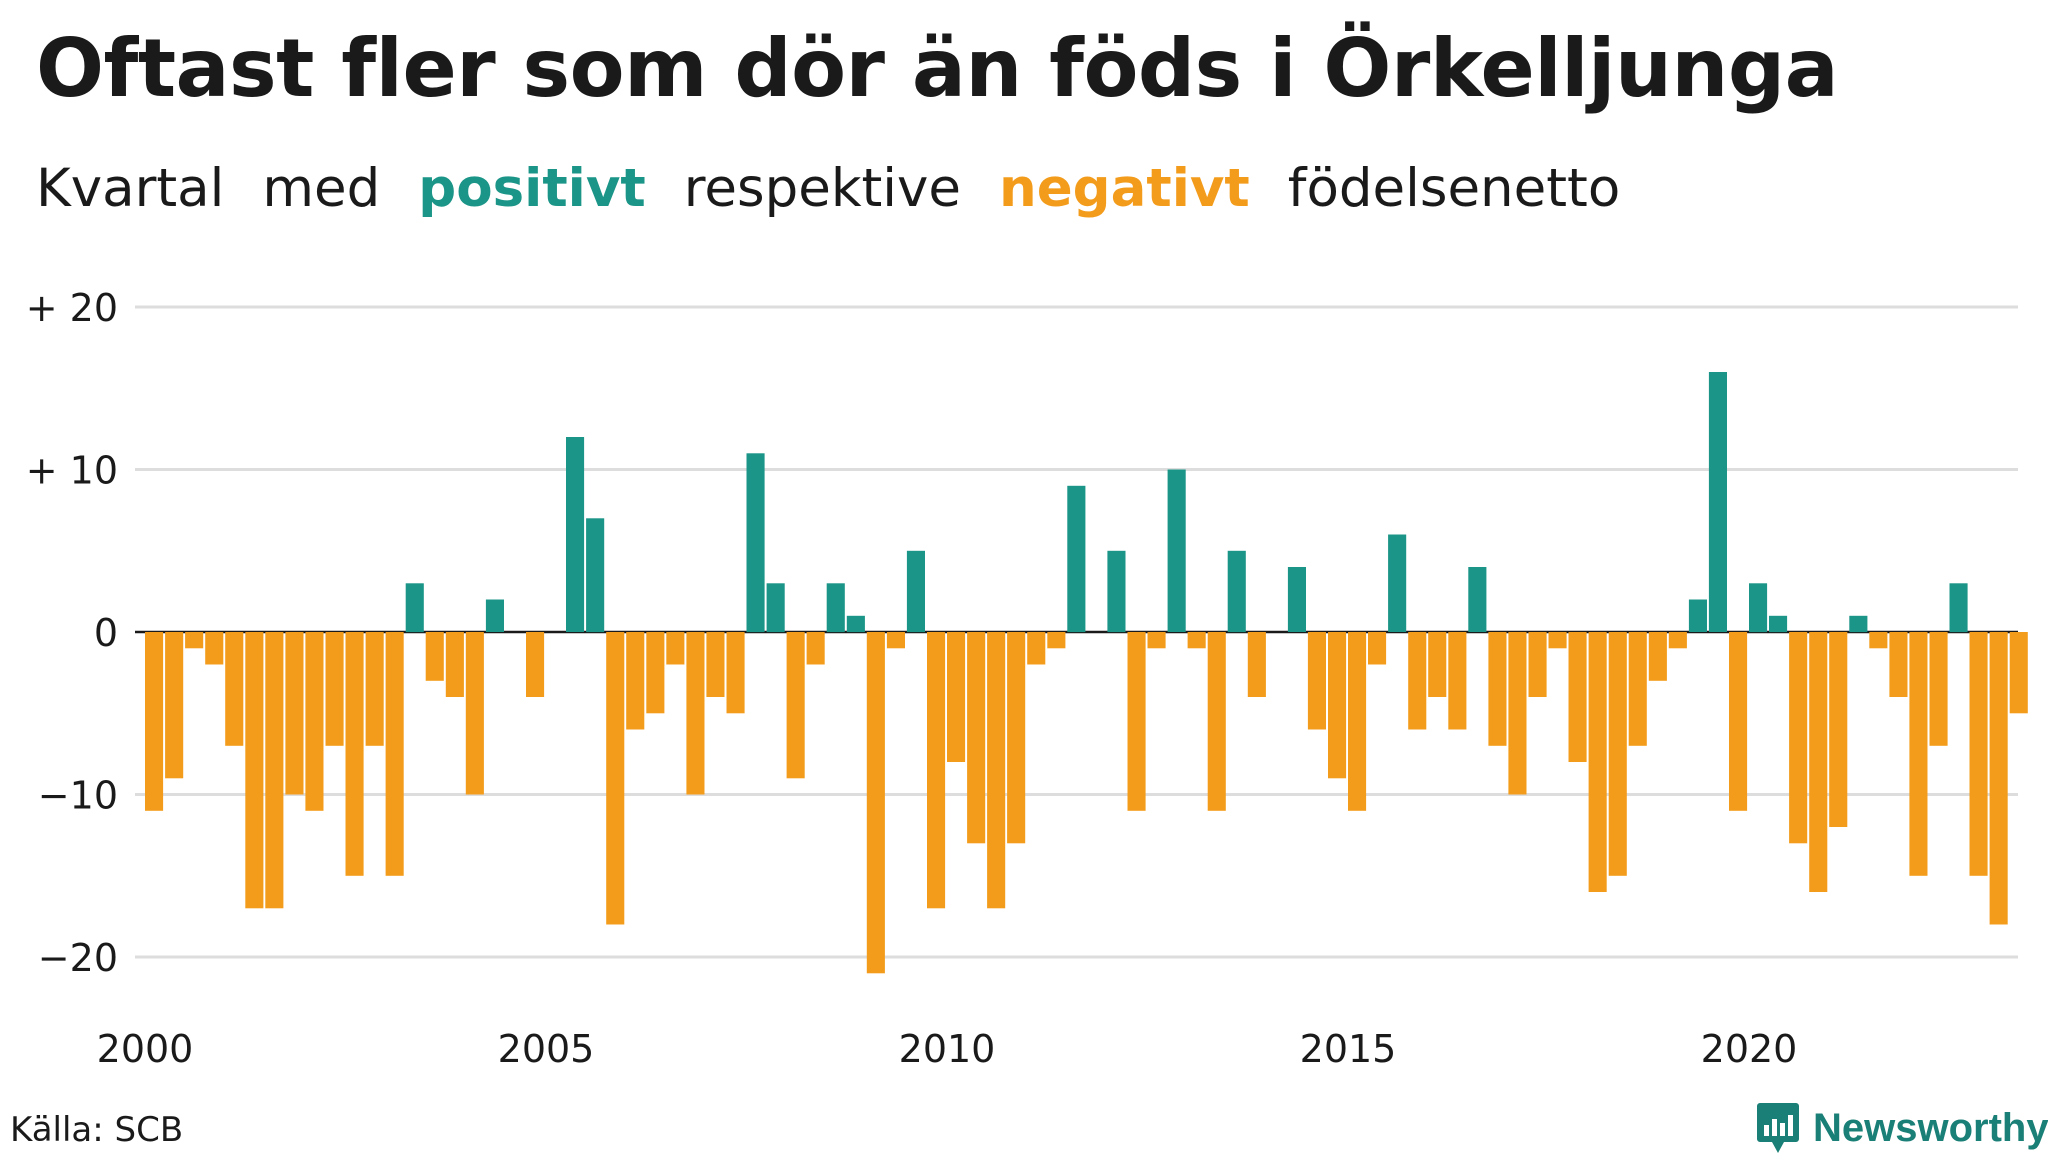 This screenshot has height=1158, width=2048. I want to click on x-tick-label: 2015, so click(1348, 1049).